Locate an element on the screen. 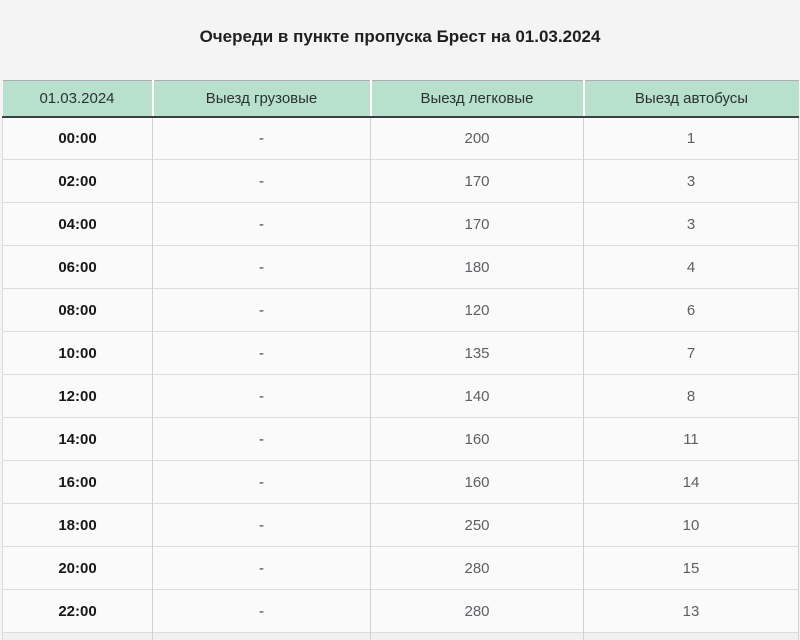  table-row: 20:00-280 15 is located at coordinates (400, 568).